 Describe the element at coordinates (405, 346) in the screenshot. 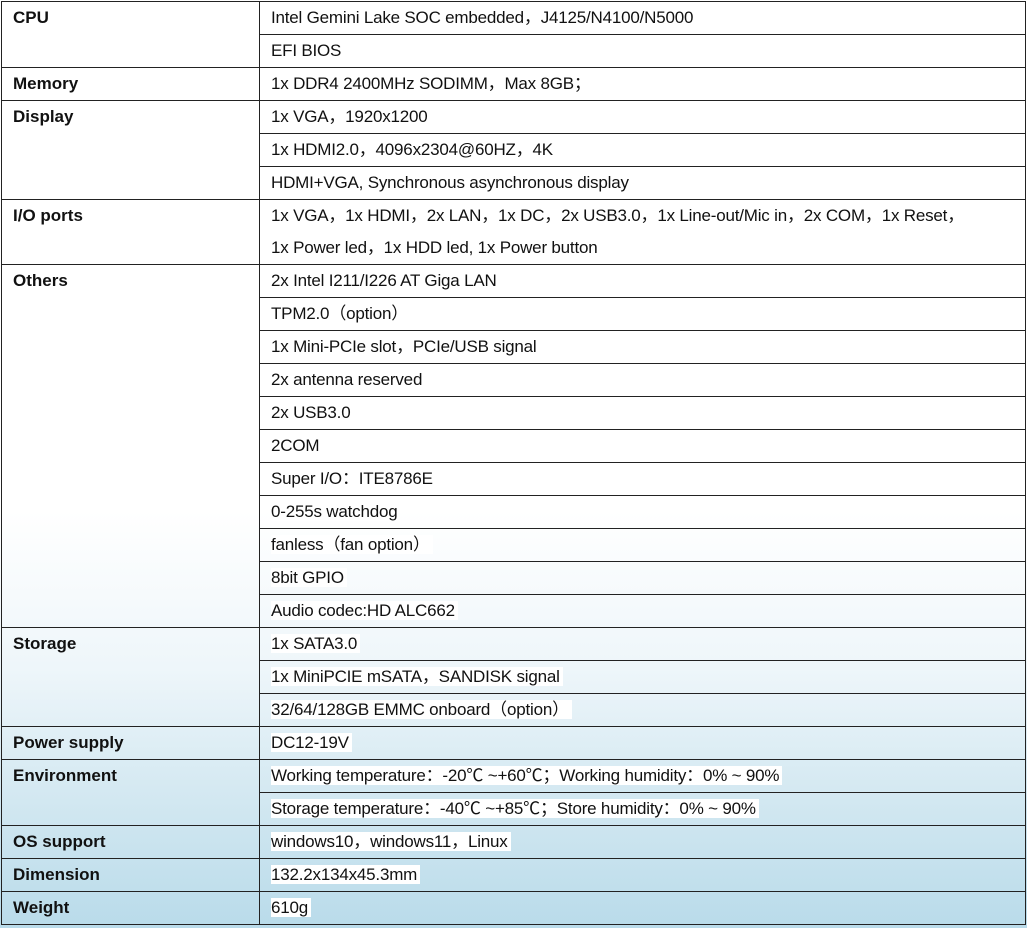

I see `spec-value-text: 1x Mini-PCIe slot，PCIe/USB signal` at that location.